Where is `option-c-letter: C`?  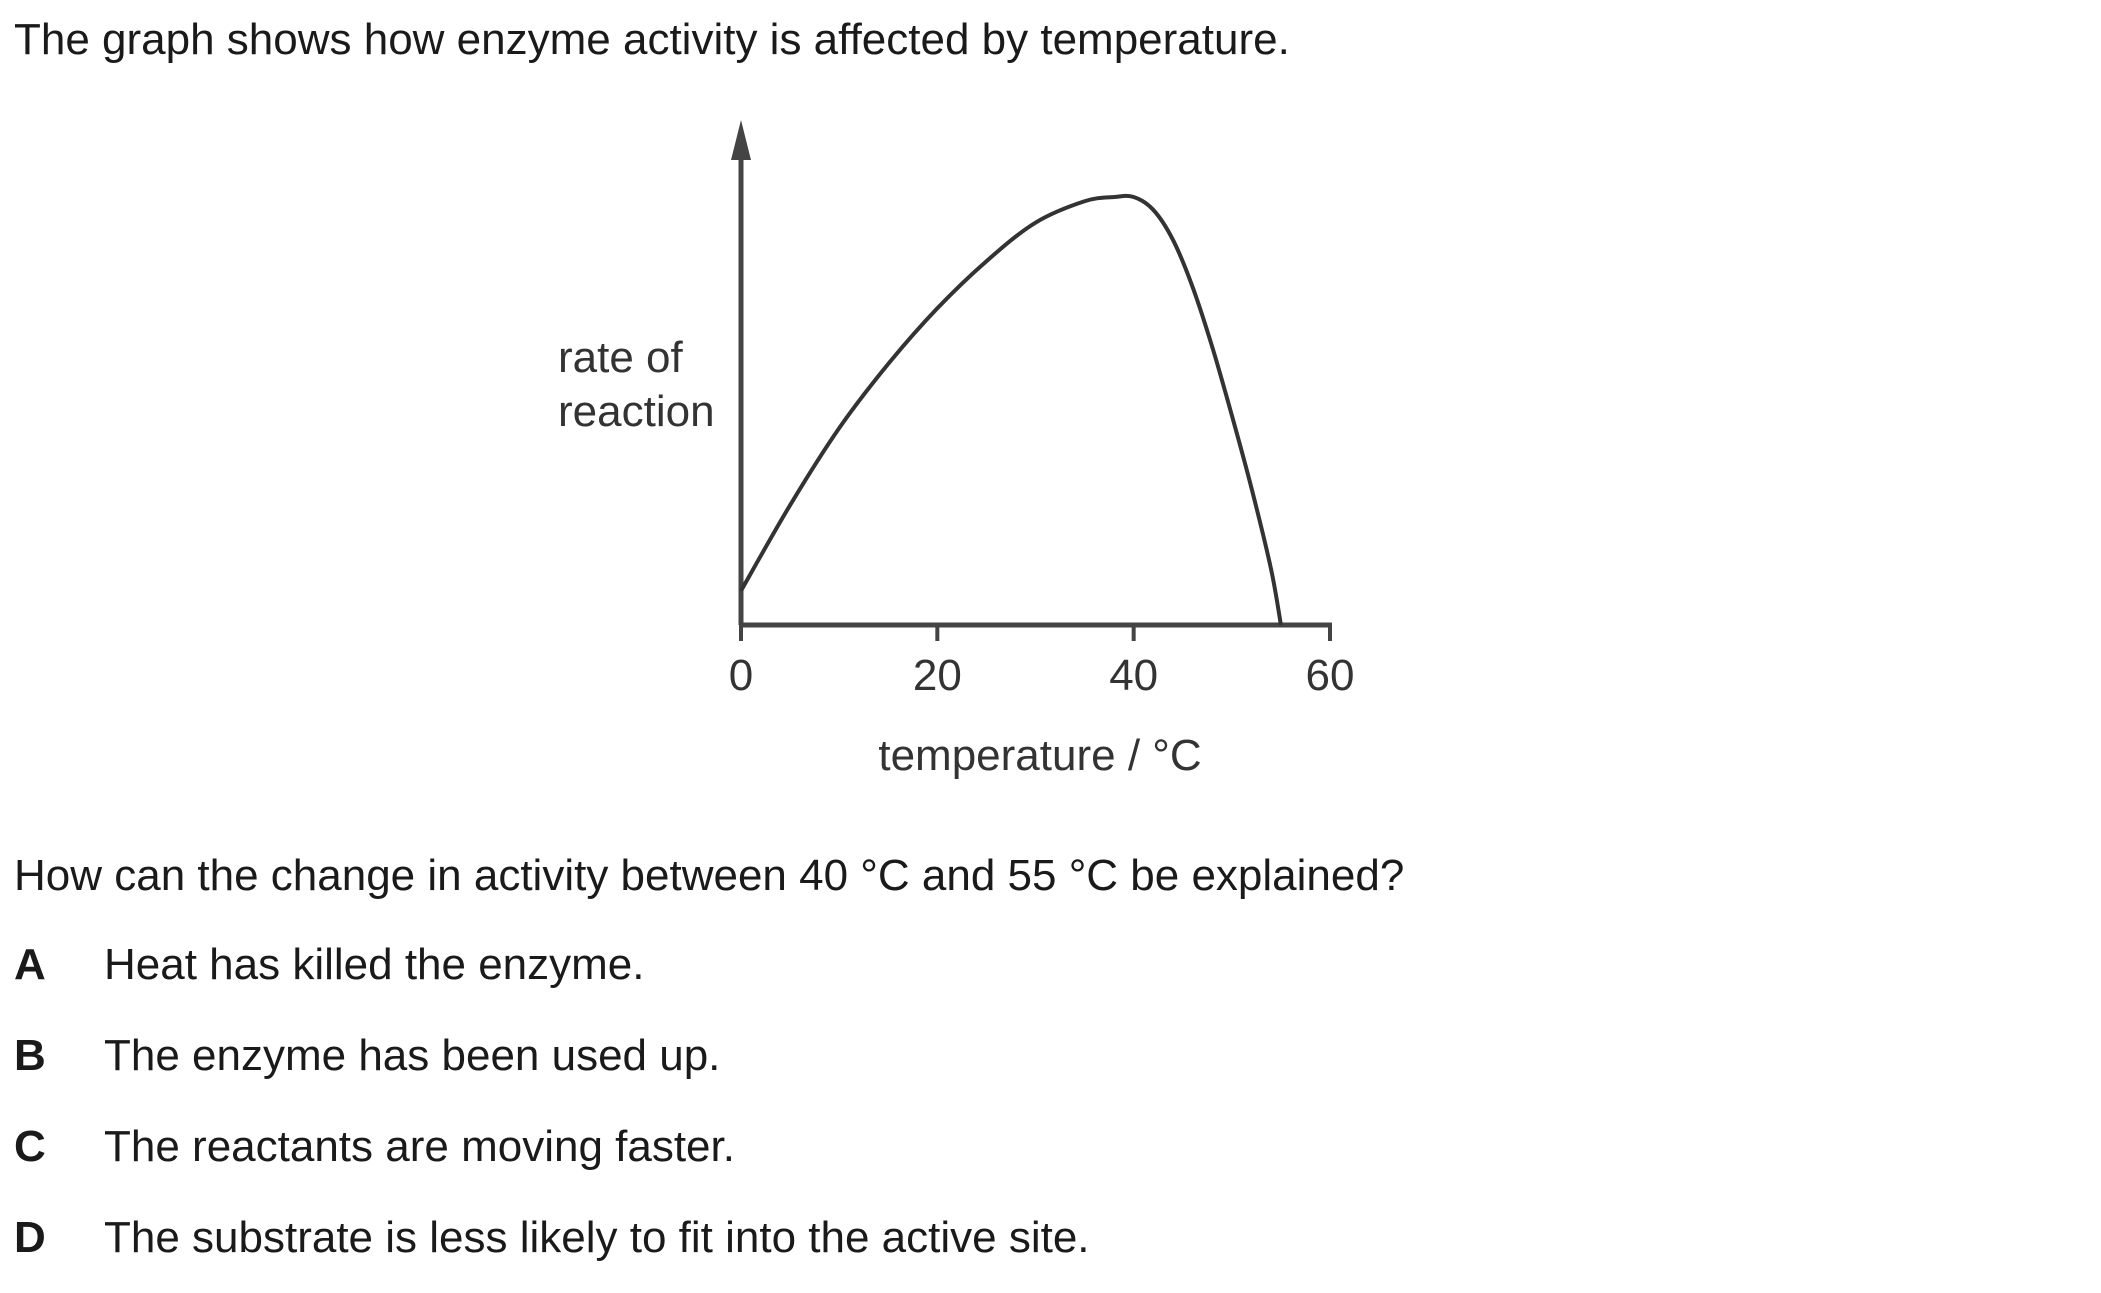 option-c-letter: C is located at coordinates (30, 1146).